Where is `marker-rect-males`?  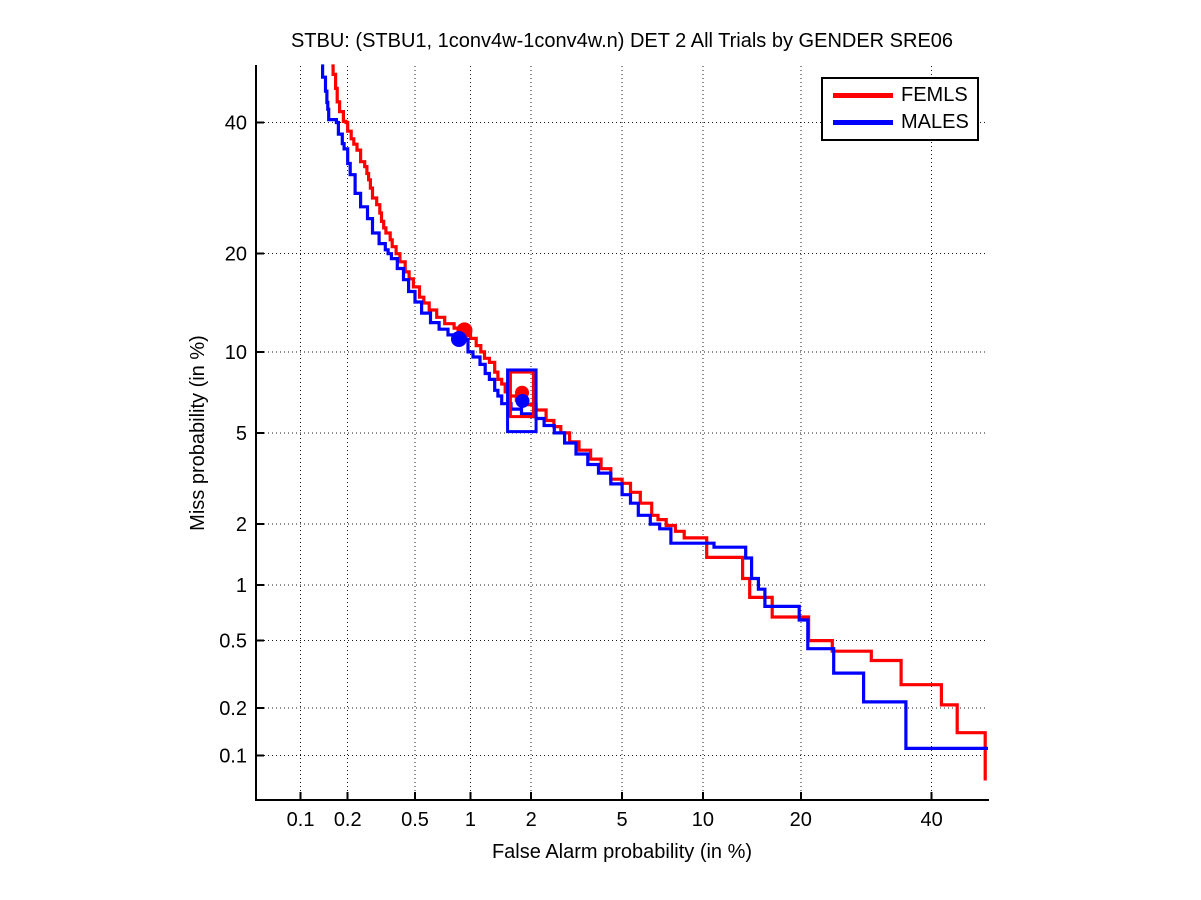
marker-rect-males is located at coordinates (522, 401).